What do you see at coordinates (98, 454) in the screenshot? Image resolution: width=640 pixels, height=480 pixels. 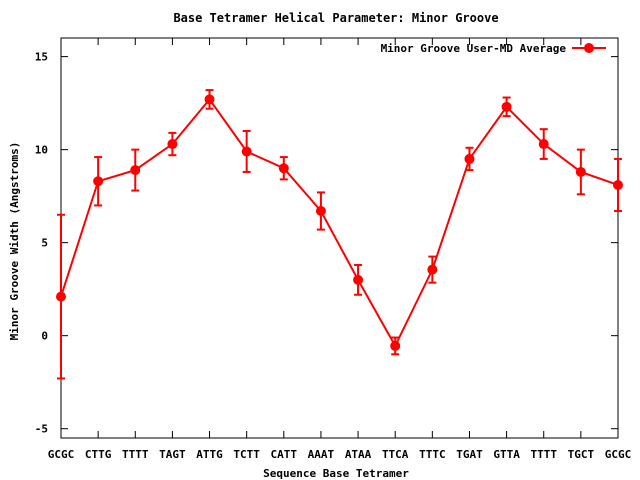 I see `x-tick-label: CTTG` at bounding box center [98, 454].